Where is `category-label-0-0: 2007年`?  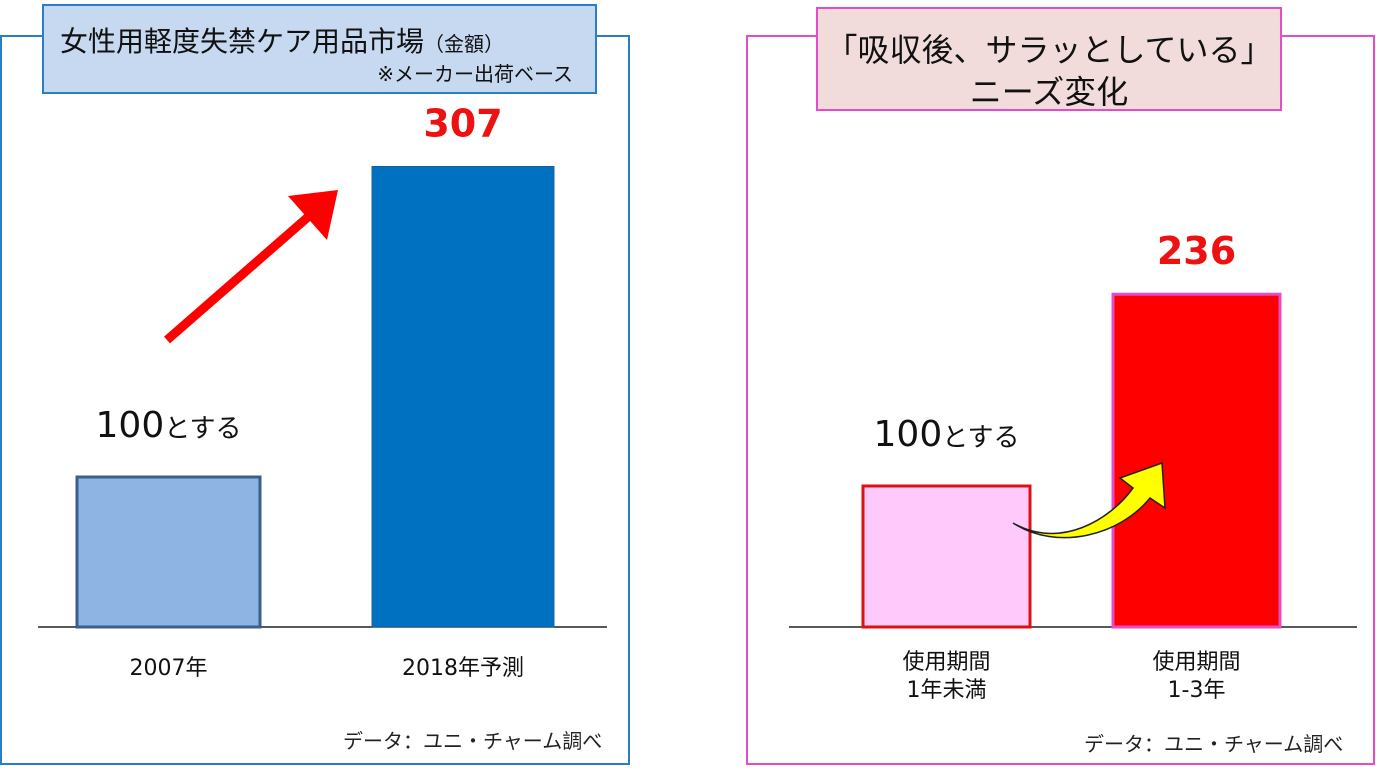
category-label-0-0: 2007年 is located at coordinates (169, 668).